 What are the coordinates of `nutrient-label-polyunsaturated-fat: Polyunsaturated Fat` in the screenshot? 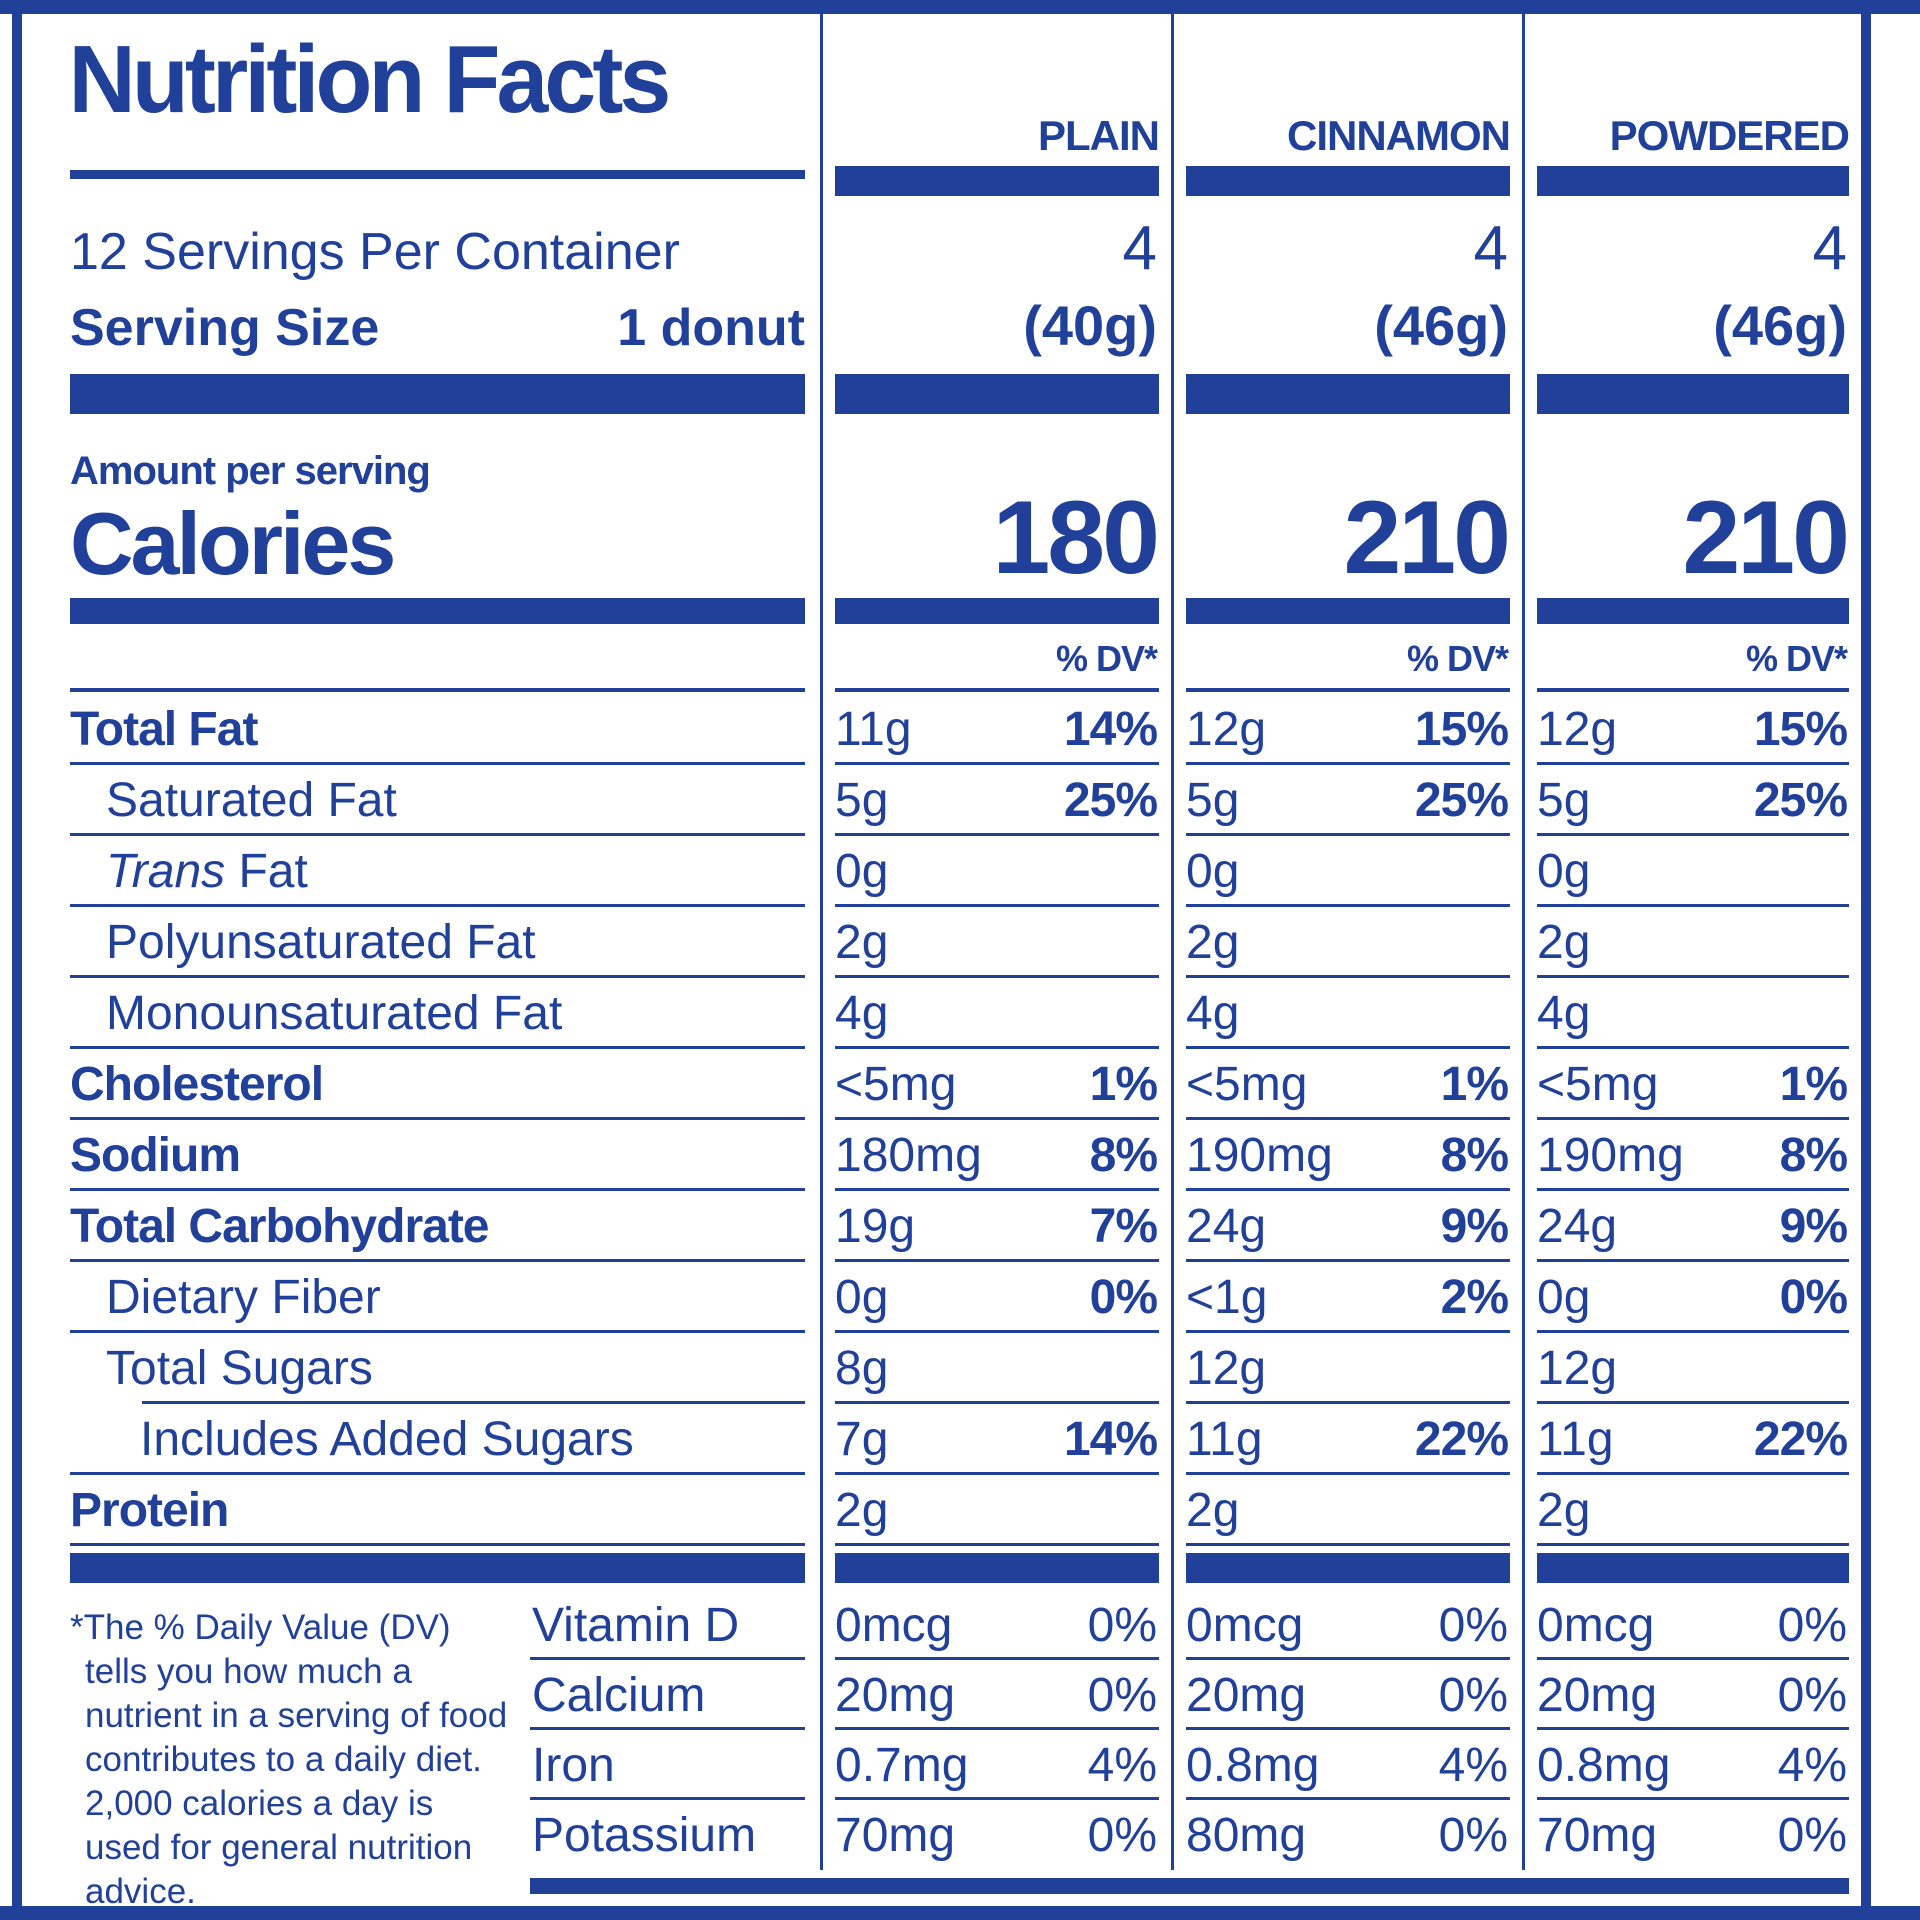 It's located at (421, 942).